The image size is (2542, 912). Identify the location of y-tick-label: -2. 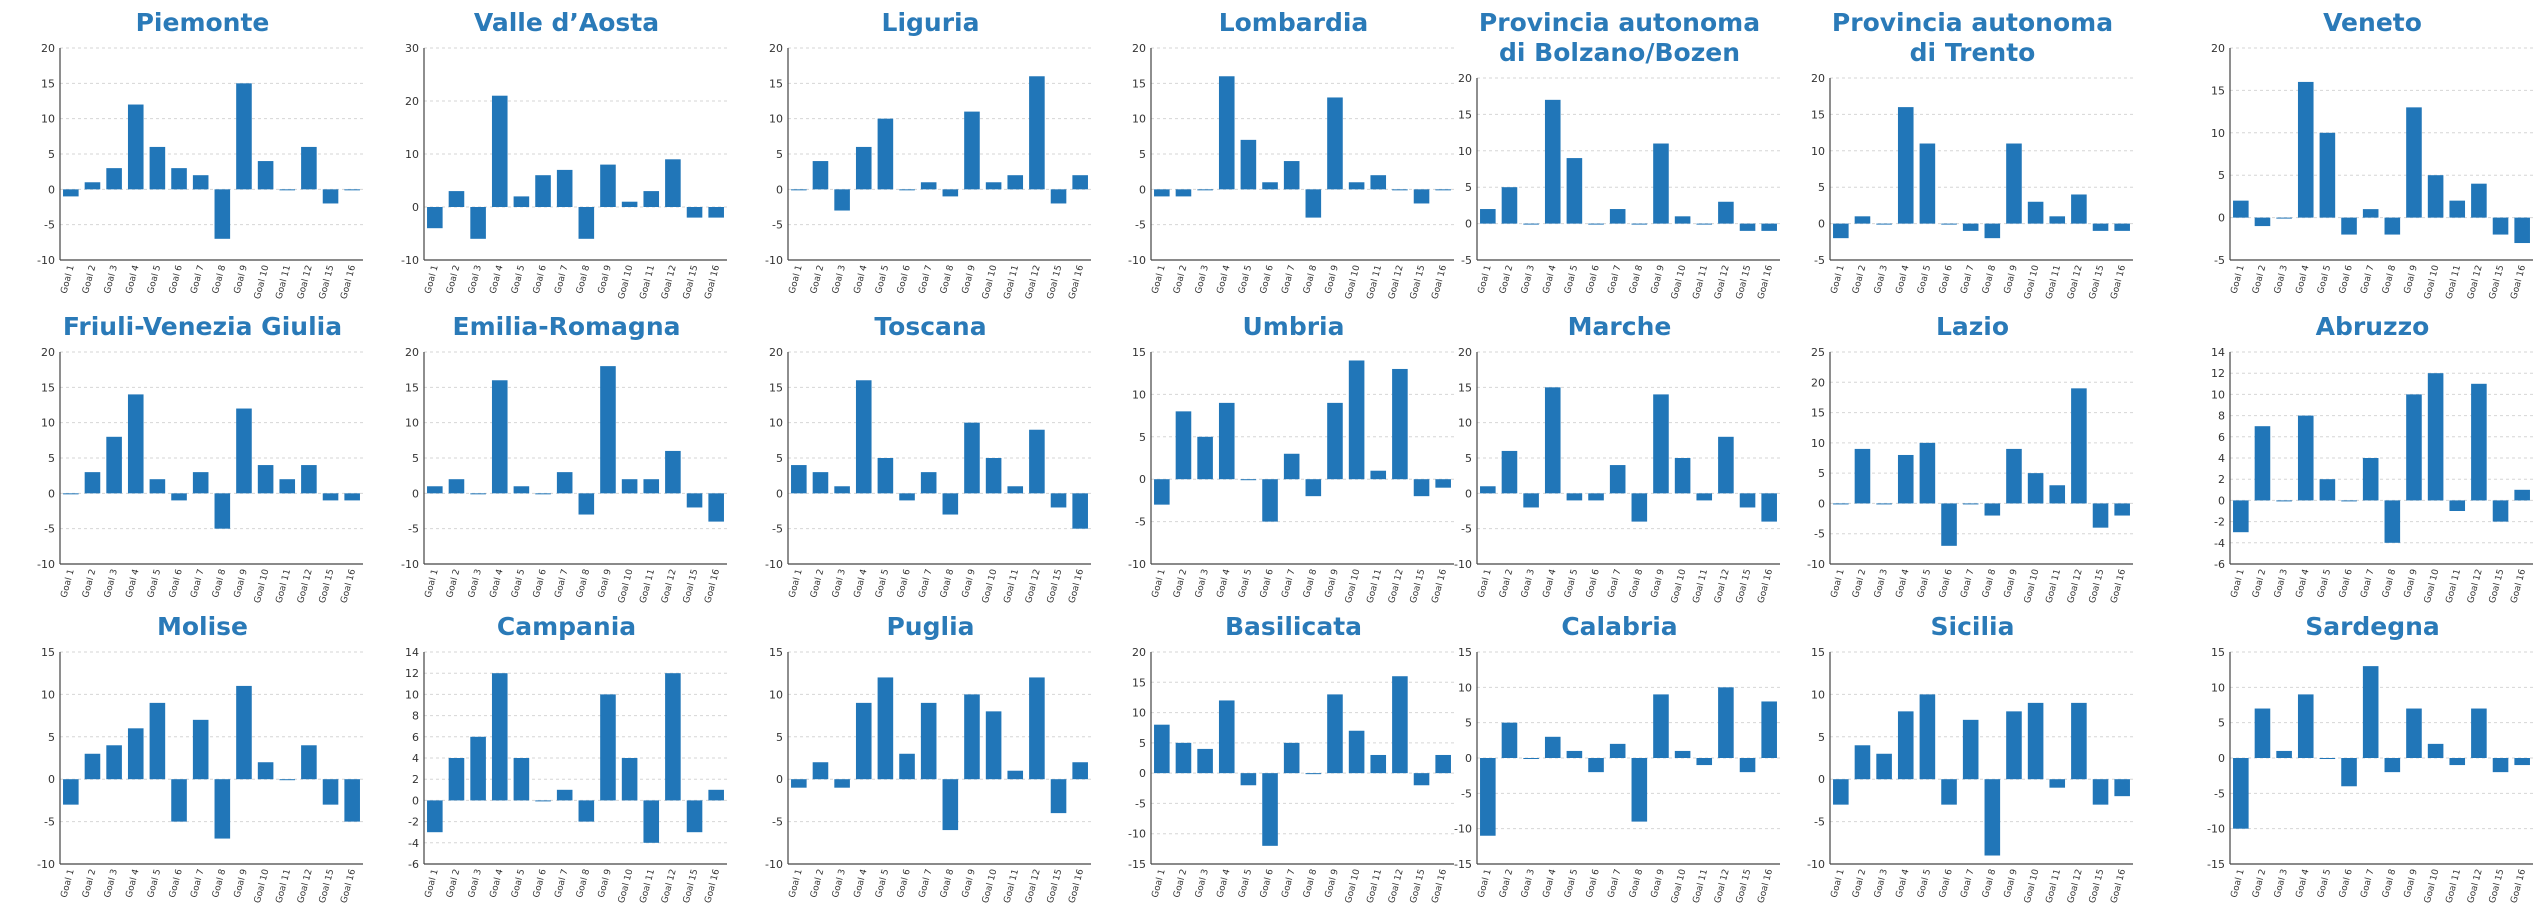
(413, 822).